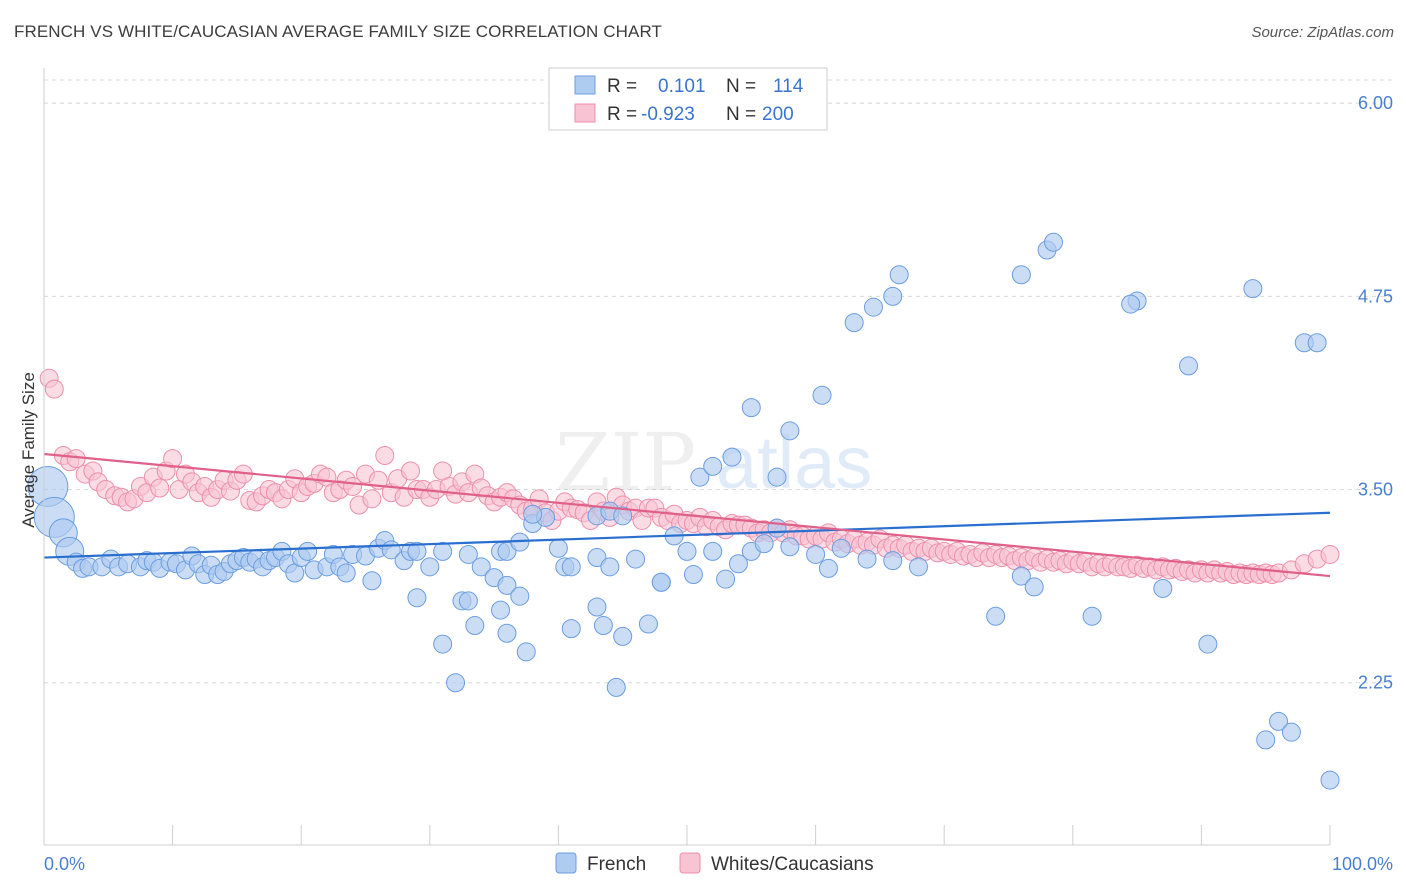 The image size is (1406, 892). I want to click on watermark-zip: ZIP, so click(625, 462).